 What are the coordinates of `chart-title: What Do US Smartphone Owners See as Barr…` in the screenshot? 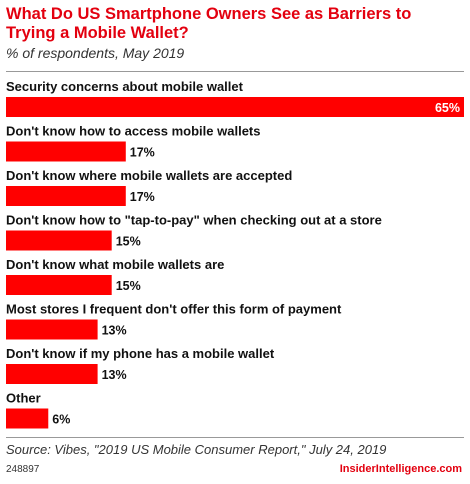 It's located at (209, 23).